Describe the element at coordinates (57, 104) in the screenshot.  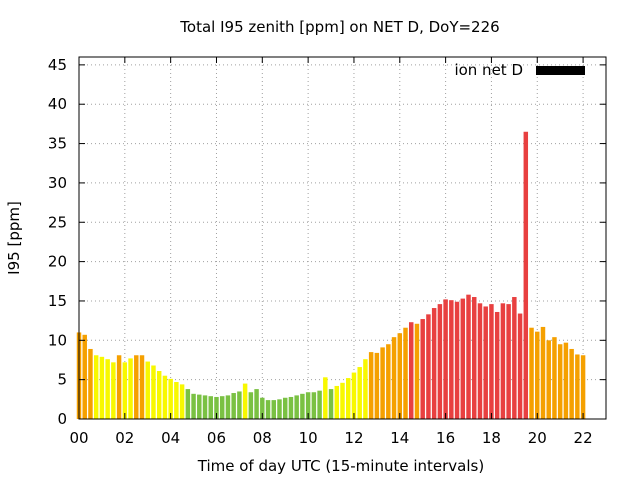
I see `y-tick-label: 40` at that location.